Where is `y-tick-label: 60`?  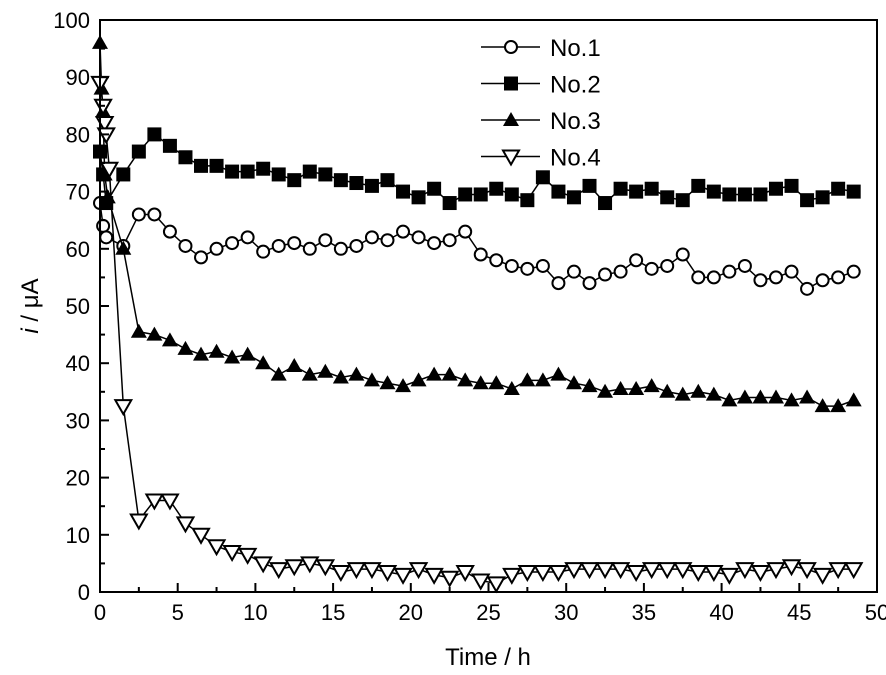
y-tick-label: 60 is located at coordinates (78, 249).